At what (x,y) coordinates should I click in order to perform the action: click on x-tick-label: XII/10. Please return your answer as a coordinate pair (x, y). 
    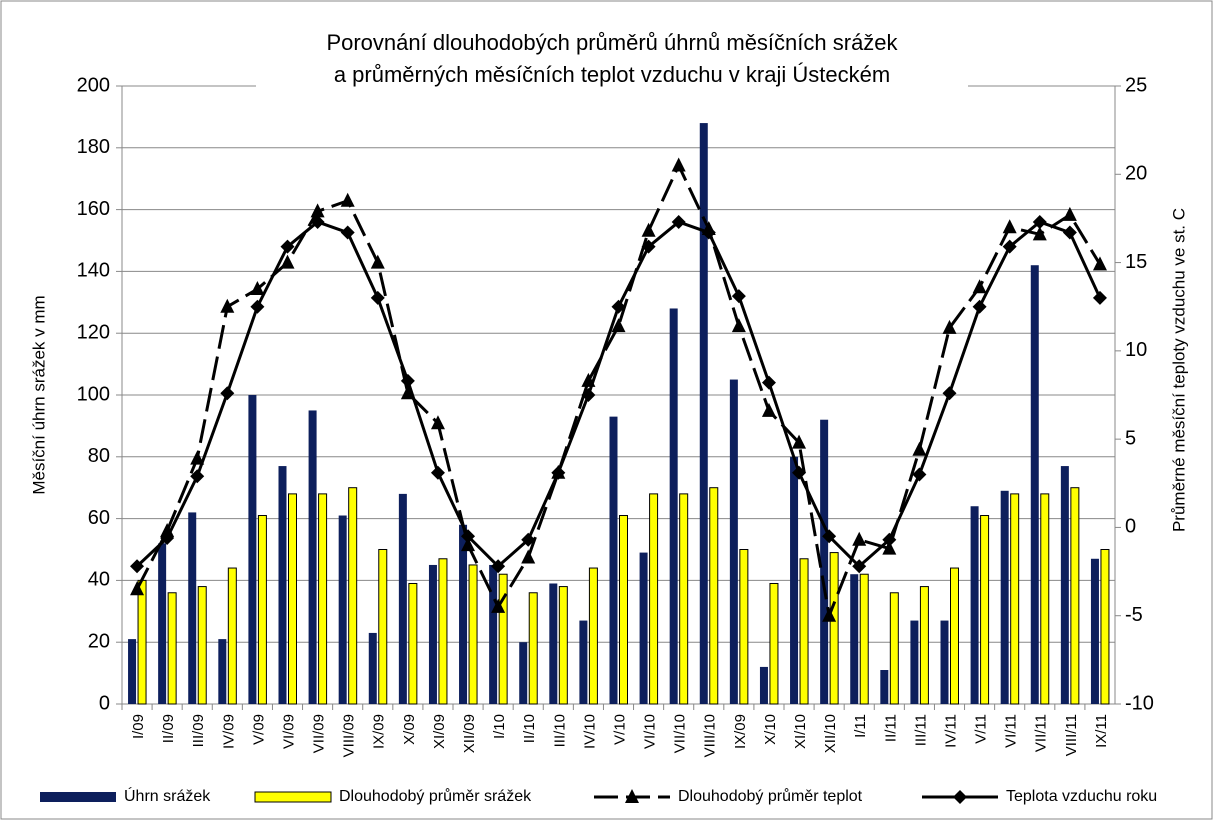
    Looking at the image, I should click on (830, 733).